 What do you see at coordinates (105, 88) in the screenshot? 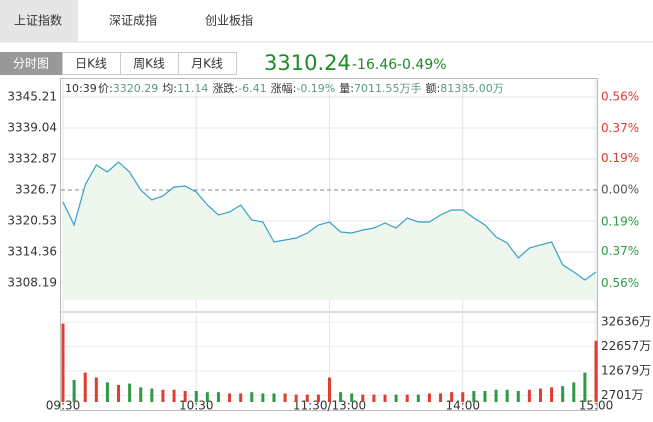
I see `info-label: 价:` at bounding box center [105, 88].